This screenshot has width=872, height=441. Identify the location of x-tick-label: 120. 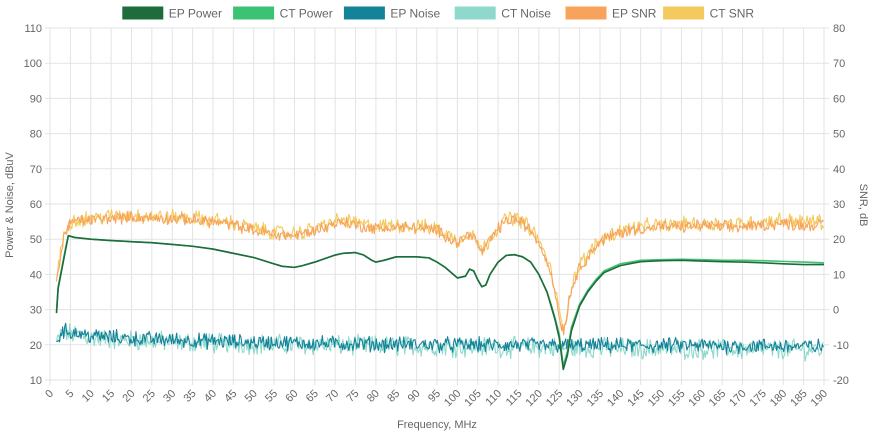
(533, 398).